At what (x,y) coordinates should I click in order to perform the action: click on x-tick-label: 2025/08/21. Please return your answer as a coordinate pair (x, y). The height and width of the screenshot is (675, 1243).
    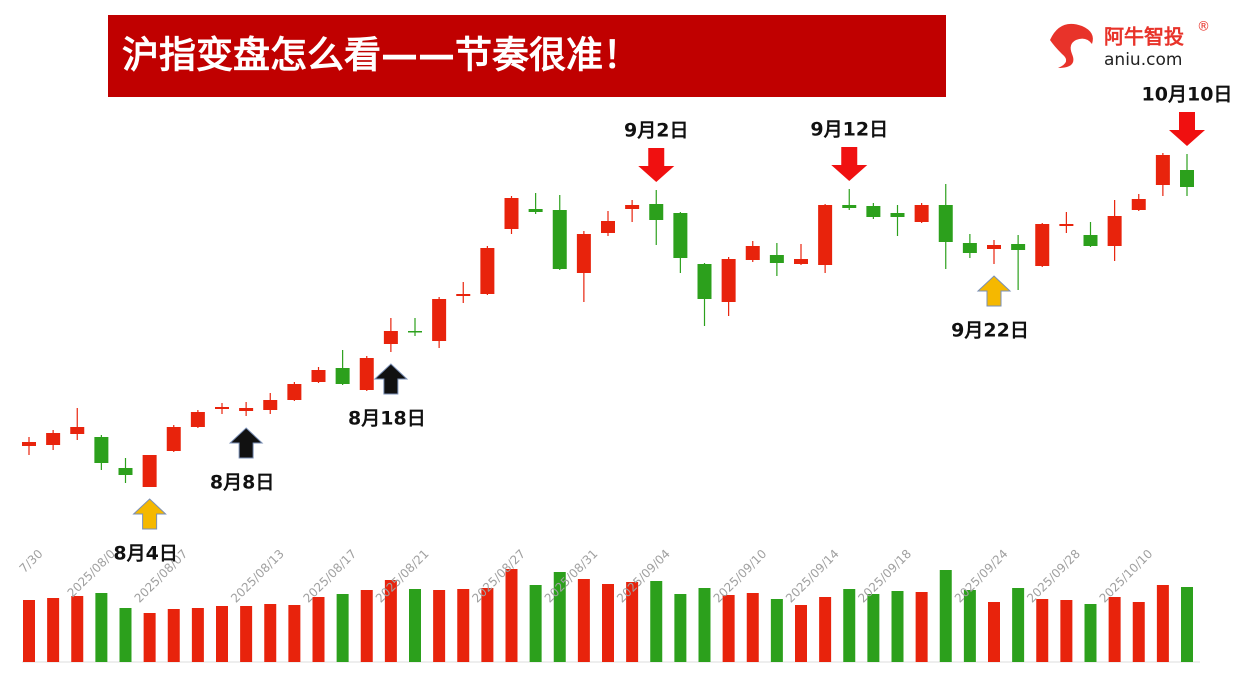
    Looking at the image, I should click on (402, 576).